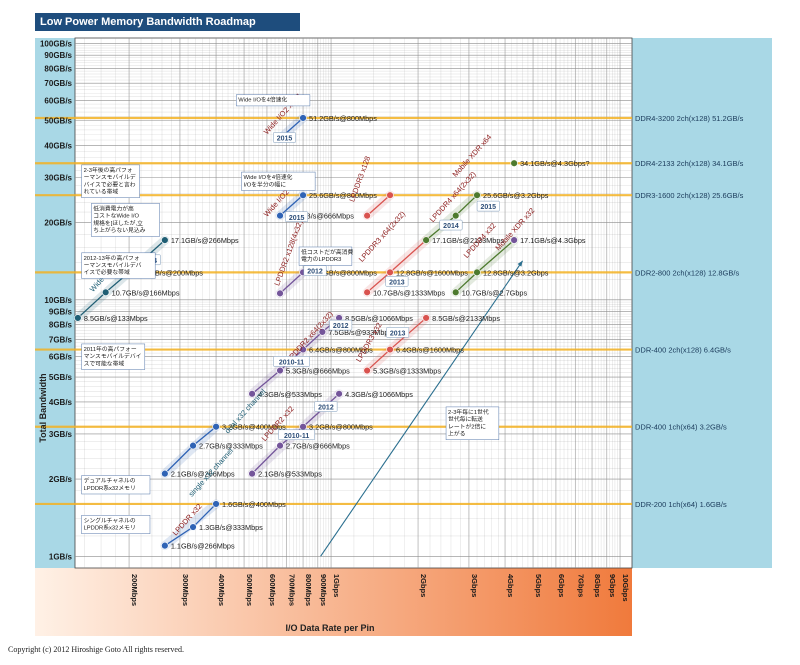 The width and height of the screenshot is (800, 665). Describe the element at coordinates (561, 585) in the screenshot. I see `x-tick-label: 6Gbps` at that location.